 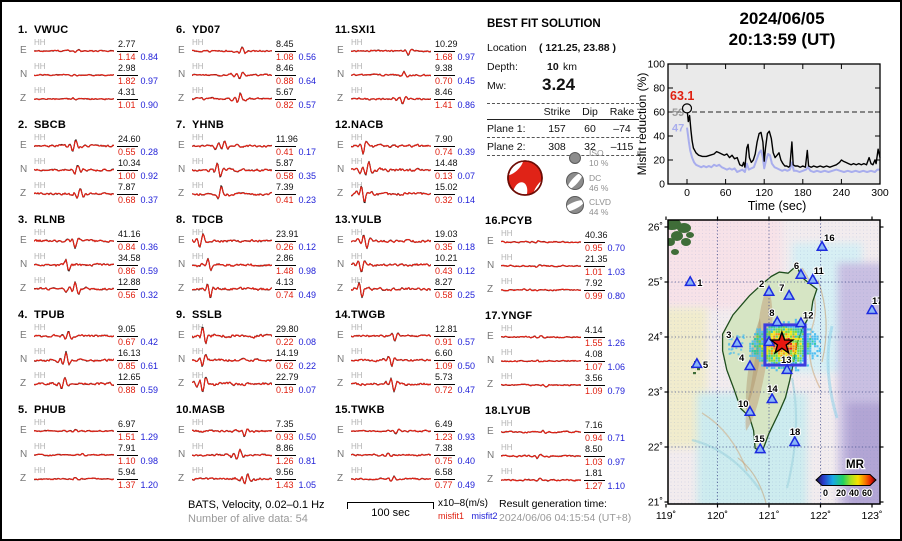 I want to click on colorbar-tick-label: 40, so click(x=854, y=493).